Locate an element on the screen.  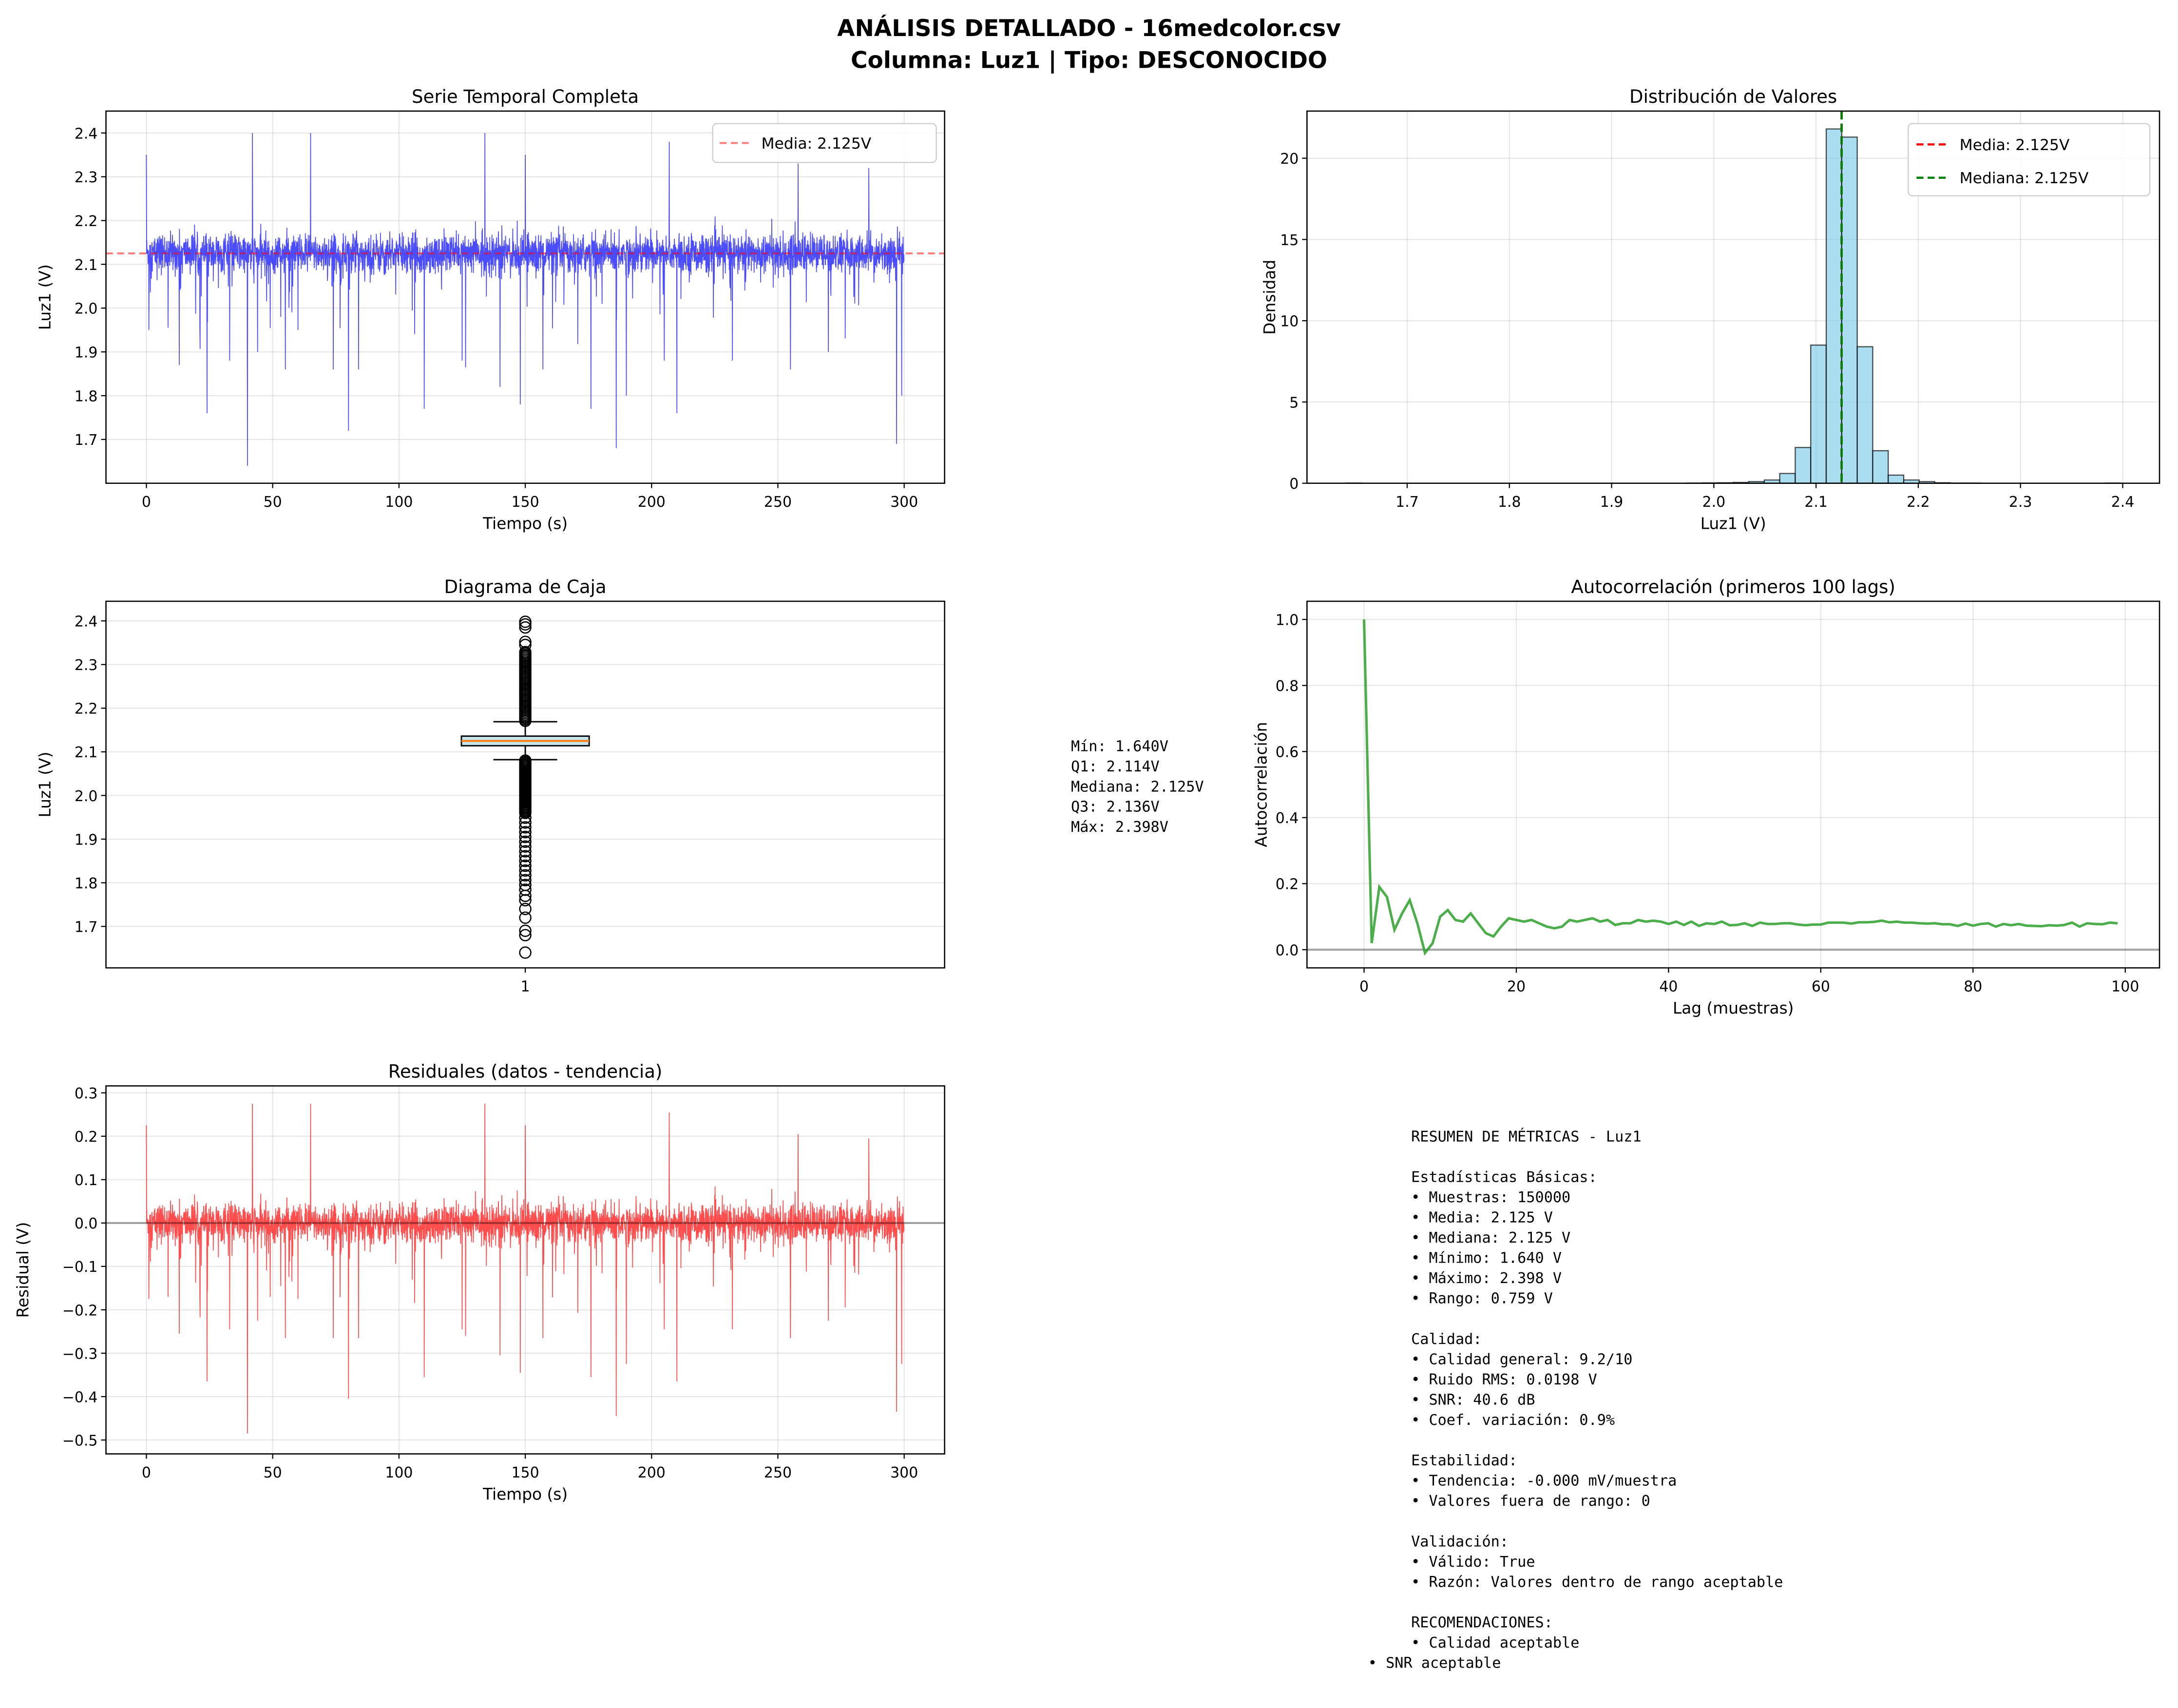
x-tick-label: 2.2 is located at coordinates (1919, 502).